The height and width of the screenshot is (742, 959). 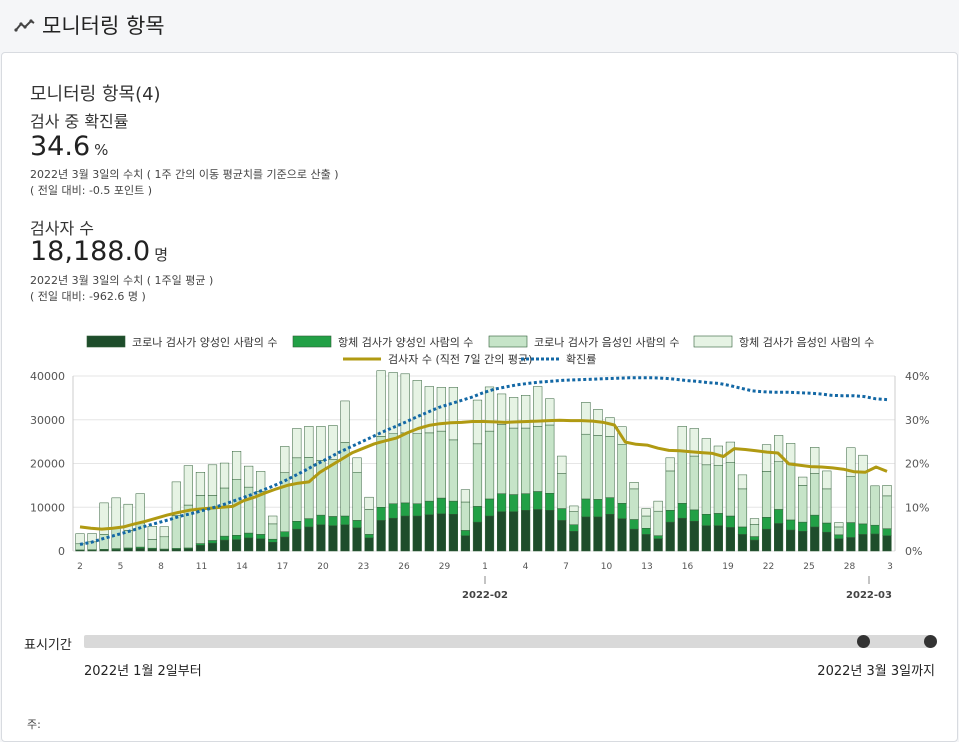 What do you see at coordinates (242, 567) in the screenshot?
I see `x-tick-label: 14` at bounding box center [242, 567].